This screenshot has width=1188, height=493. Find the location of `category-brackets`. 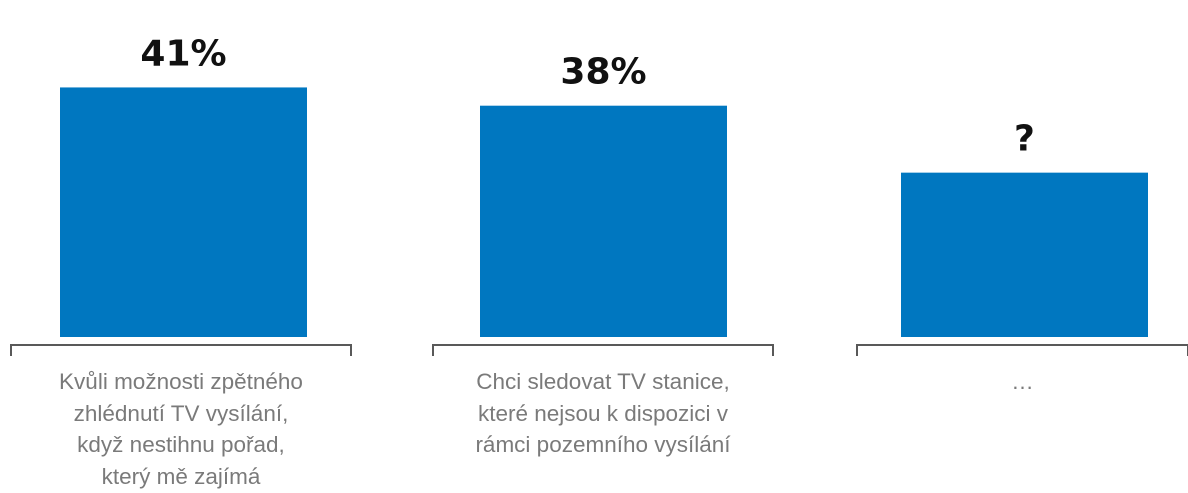

category-brackets is located at coordinates (599, 350).